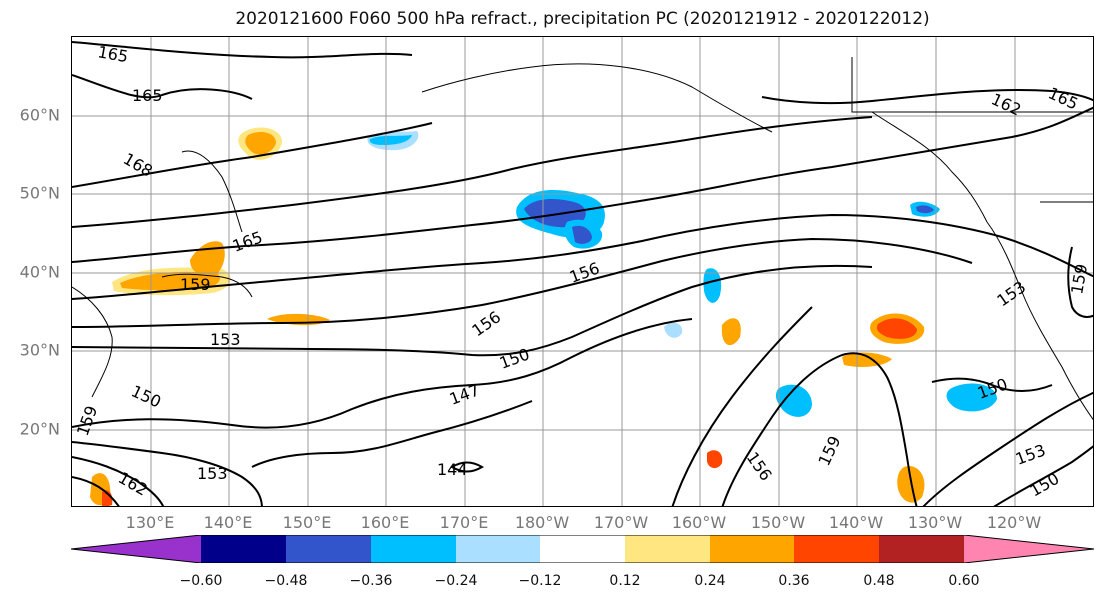 The image size is (1105, 601). Describe the element at coordinates (964, 581) in the screenshot. I see `colorbar-tick: 0.60` at that location.